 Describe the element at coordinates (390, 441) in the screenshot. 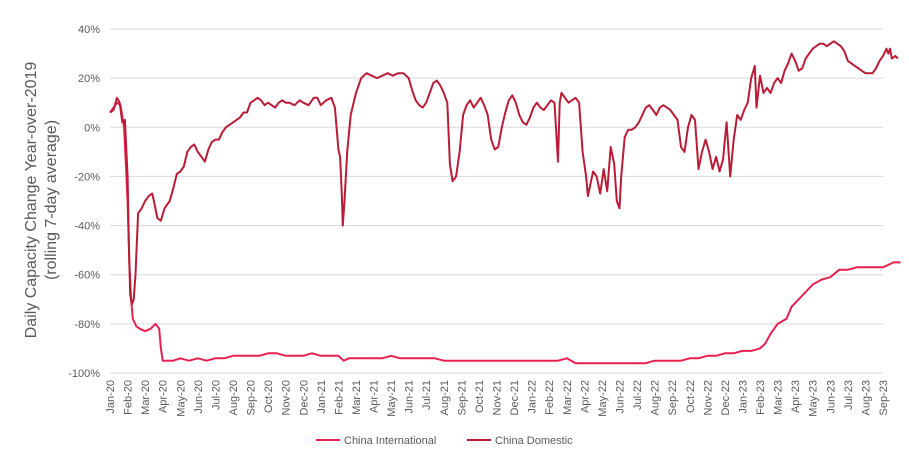

I see `legend-label-china-international: China International` at that location.